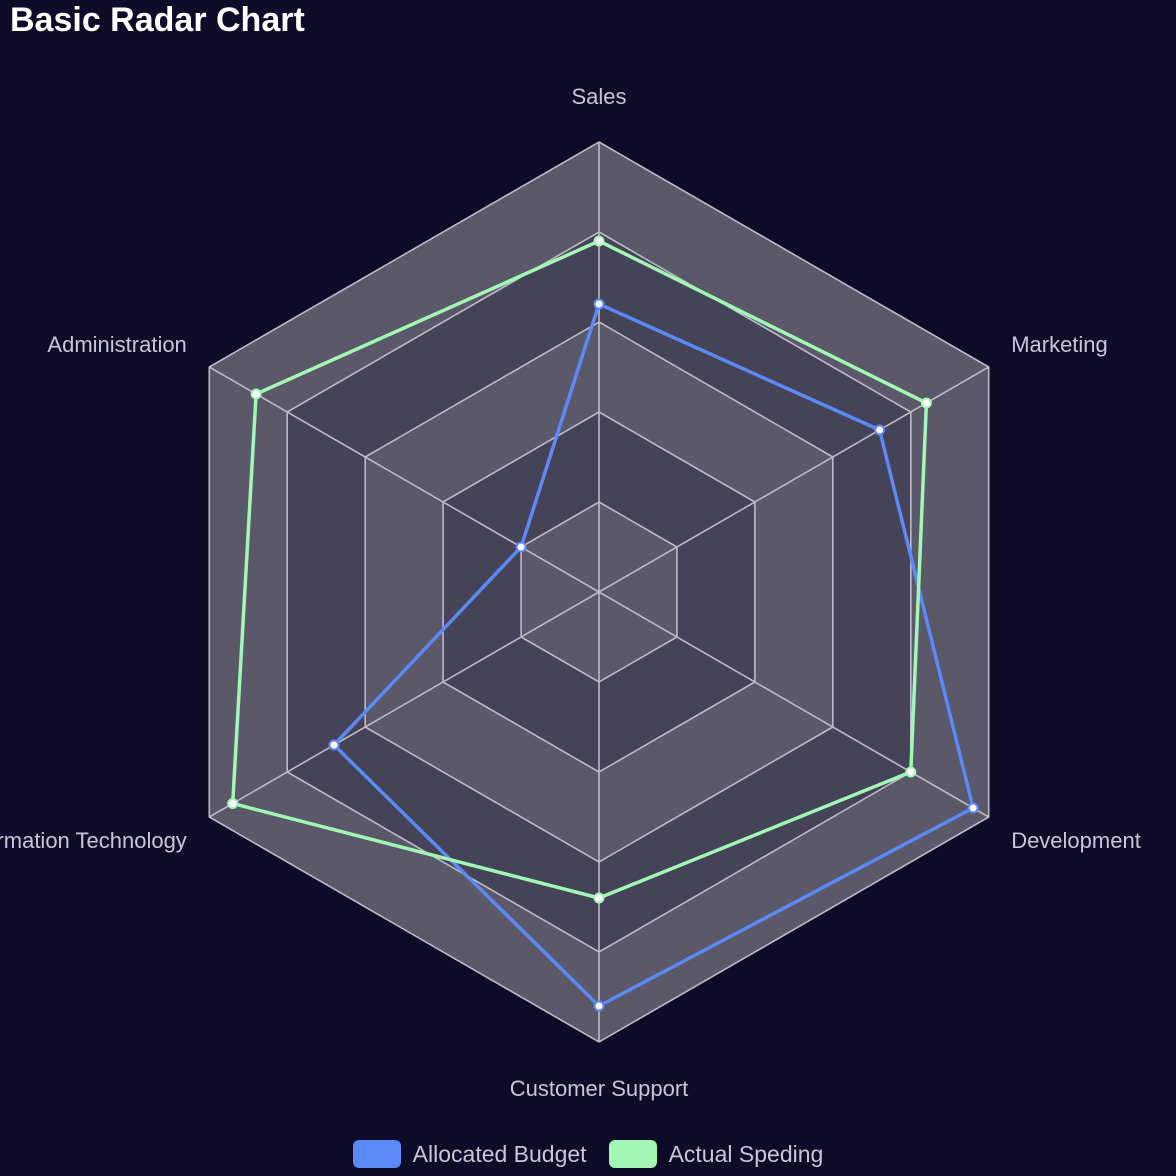 This screenshot has width=1176, height=1176. Describe the element at coordinates (93, 840) in the screenshot. I see `axis-label: Information Technology` at that location.